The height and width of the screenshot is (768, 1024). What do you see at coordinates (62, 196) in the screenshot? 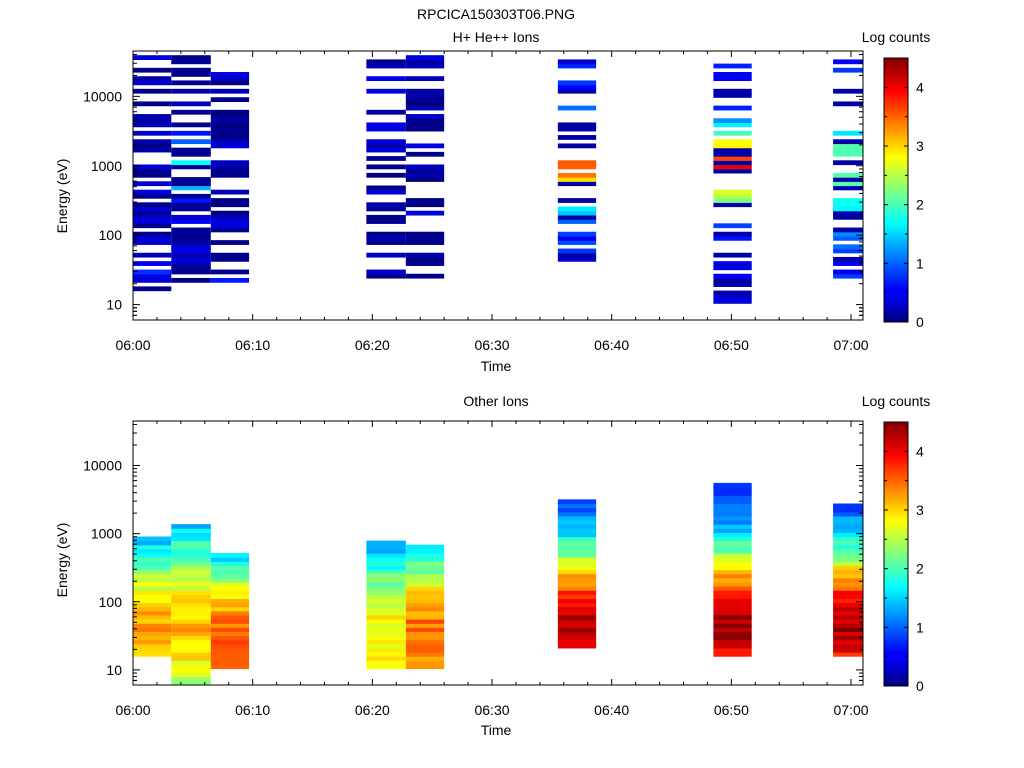
I see `y-axis-label: Energy (eV)` at bounding box center [62, 196].